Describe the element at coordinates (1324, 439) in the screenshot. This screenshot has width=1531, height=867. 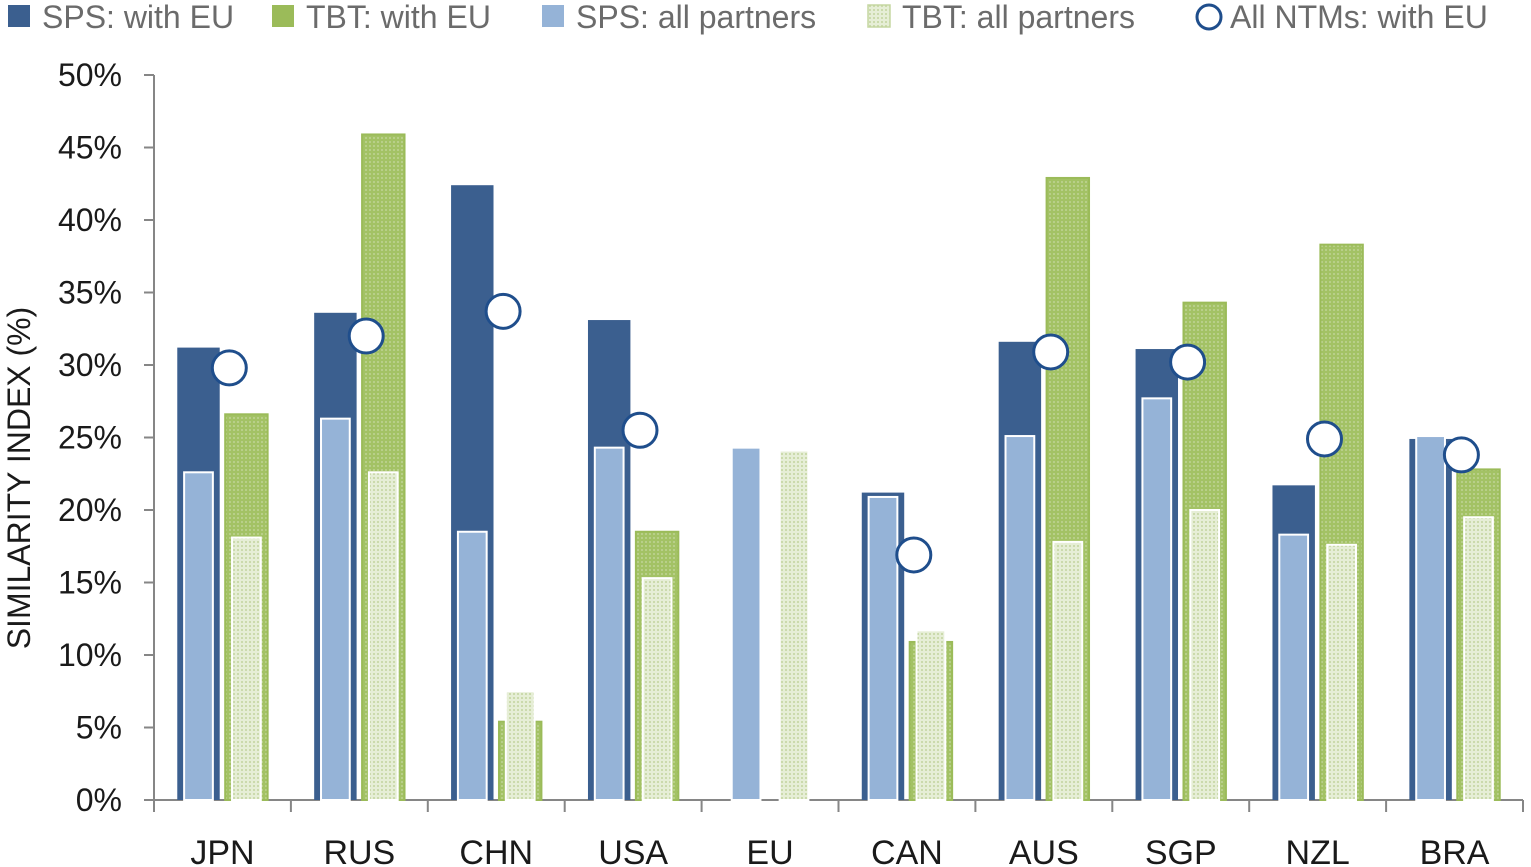
I see `marker-all-ntms-with-eu-nzl` at that location.